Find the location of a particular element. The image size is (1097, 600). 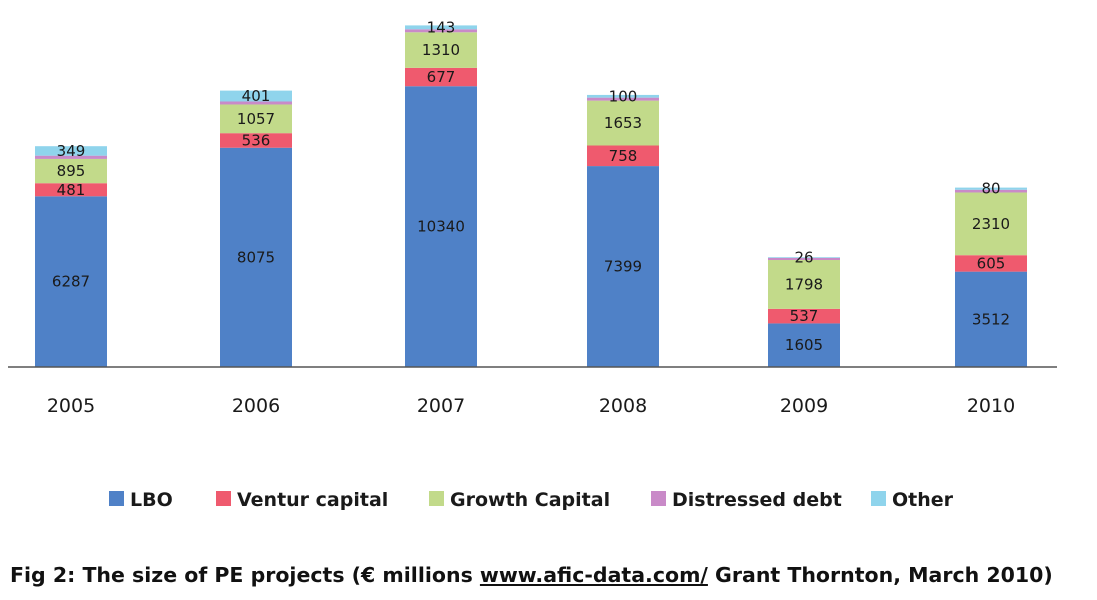

data-label-lbo-2006: 8075 is located at coordinates (256, 257).